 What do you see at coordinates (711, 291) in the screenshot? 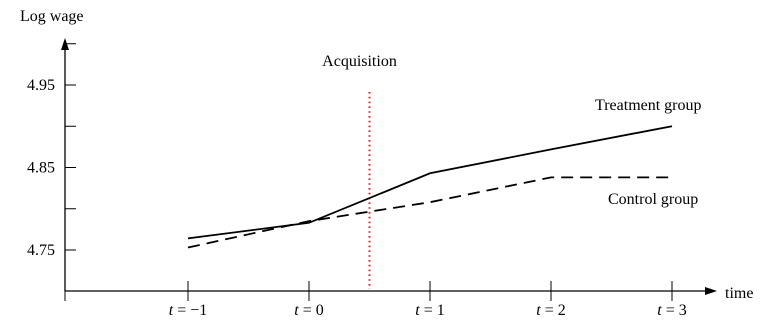
I see `x-axis-arrow` at bounding box center [711, 291].